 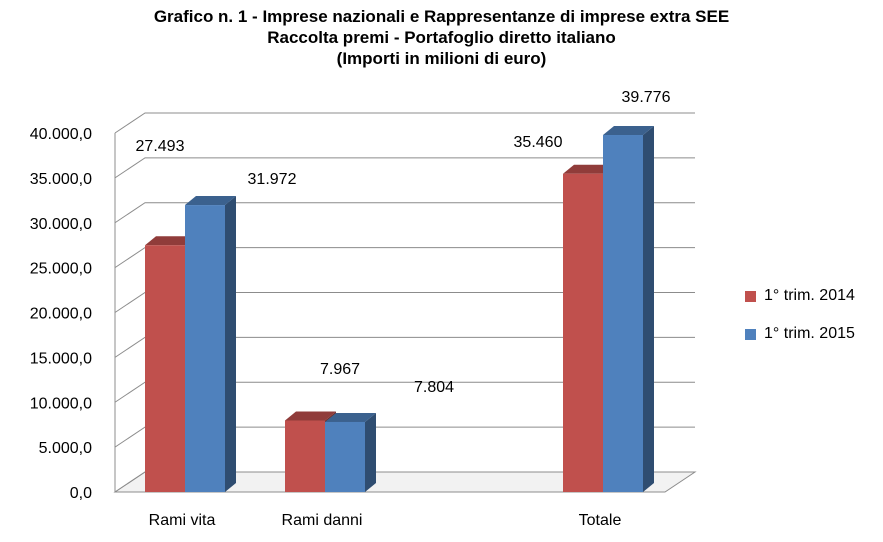 I want to click on y-tick-label: 35.000,0, so click(x=61, y=179).